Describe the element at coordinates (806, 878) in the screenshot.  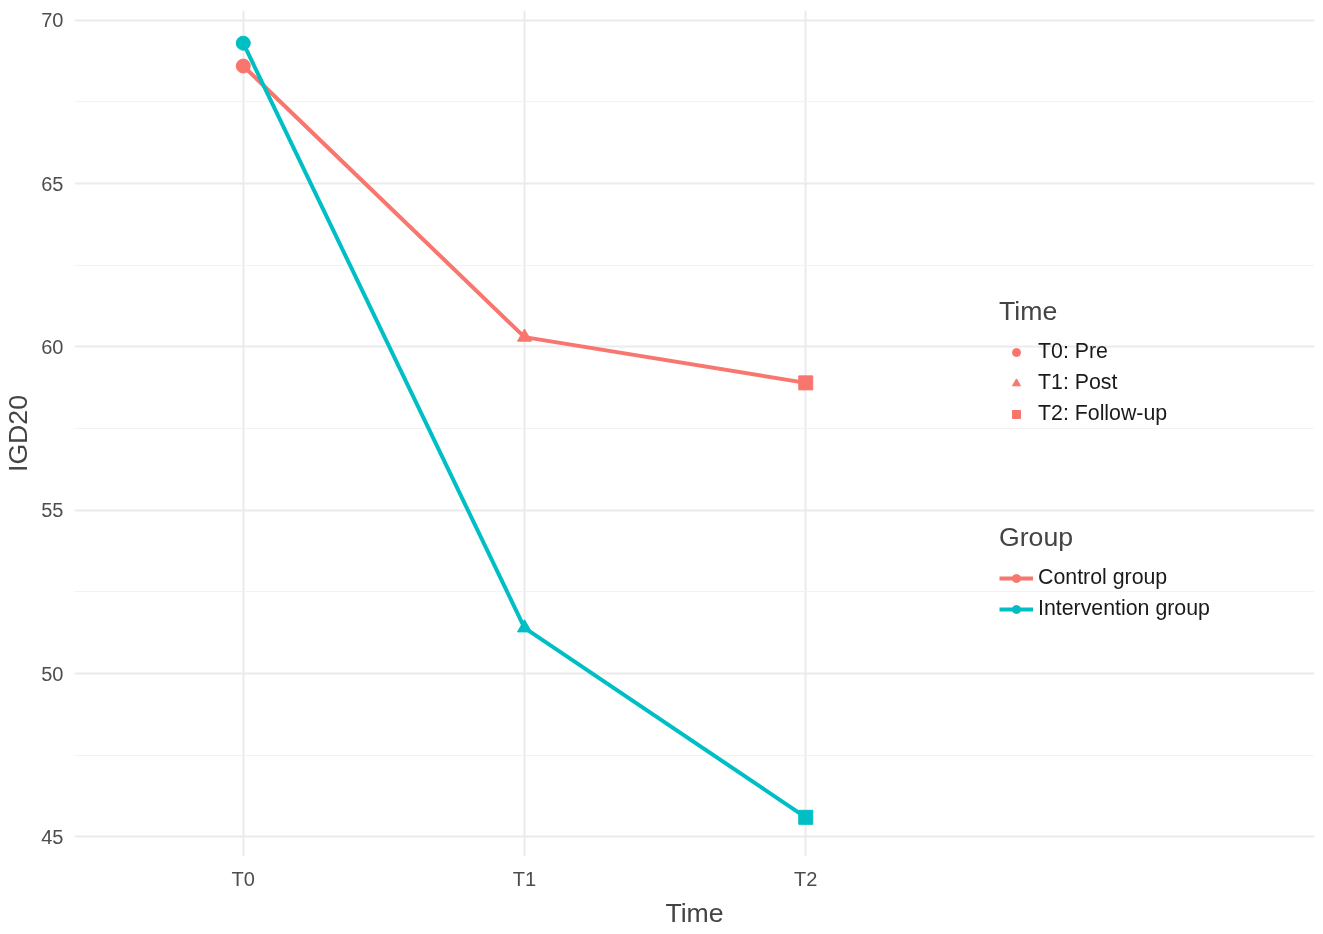
I see `x-tick-label: T2` at that location.